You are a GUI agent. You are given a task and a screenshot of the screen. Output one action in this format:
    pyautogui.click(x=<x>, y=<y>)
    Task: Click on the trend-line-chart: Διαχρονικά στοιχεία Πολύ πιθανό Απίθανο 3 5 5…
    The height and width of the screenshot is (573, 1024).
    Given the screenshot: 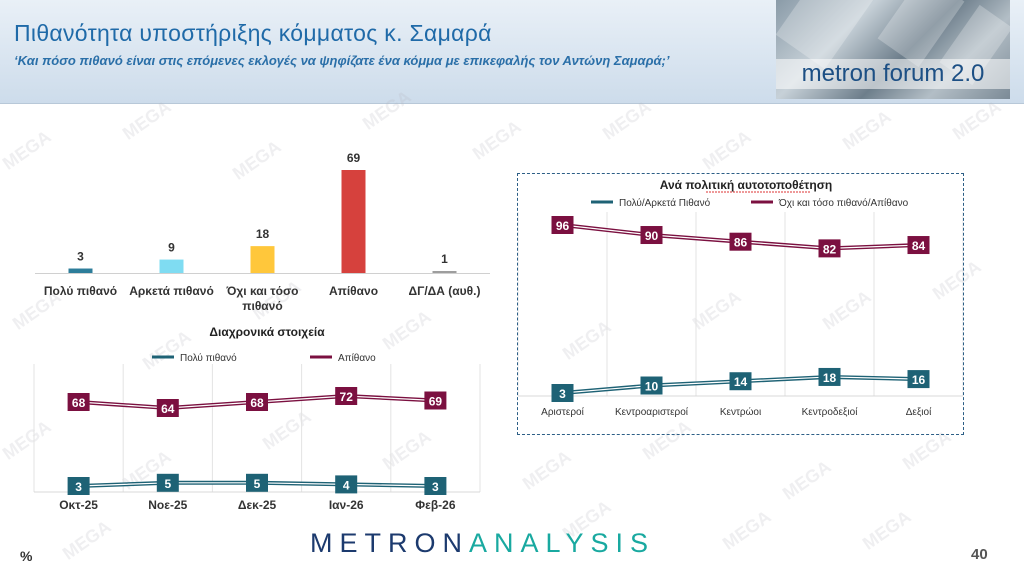 What is the action you would take?
    pyautogui.click(x=257, y=418)
    